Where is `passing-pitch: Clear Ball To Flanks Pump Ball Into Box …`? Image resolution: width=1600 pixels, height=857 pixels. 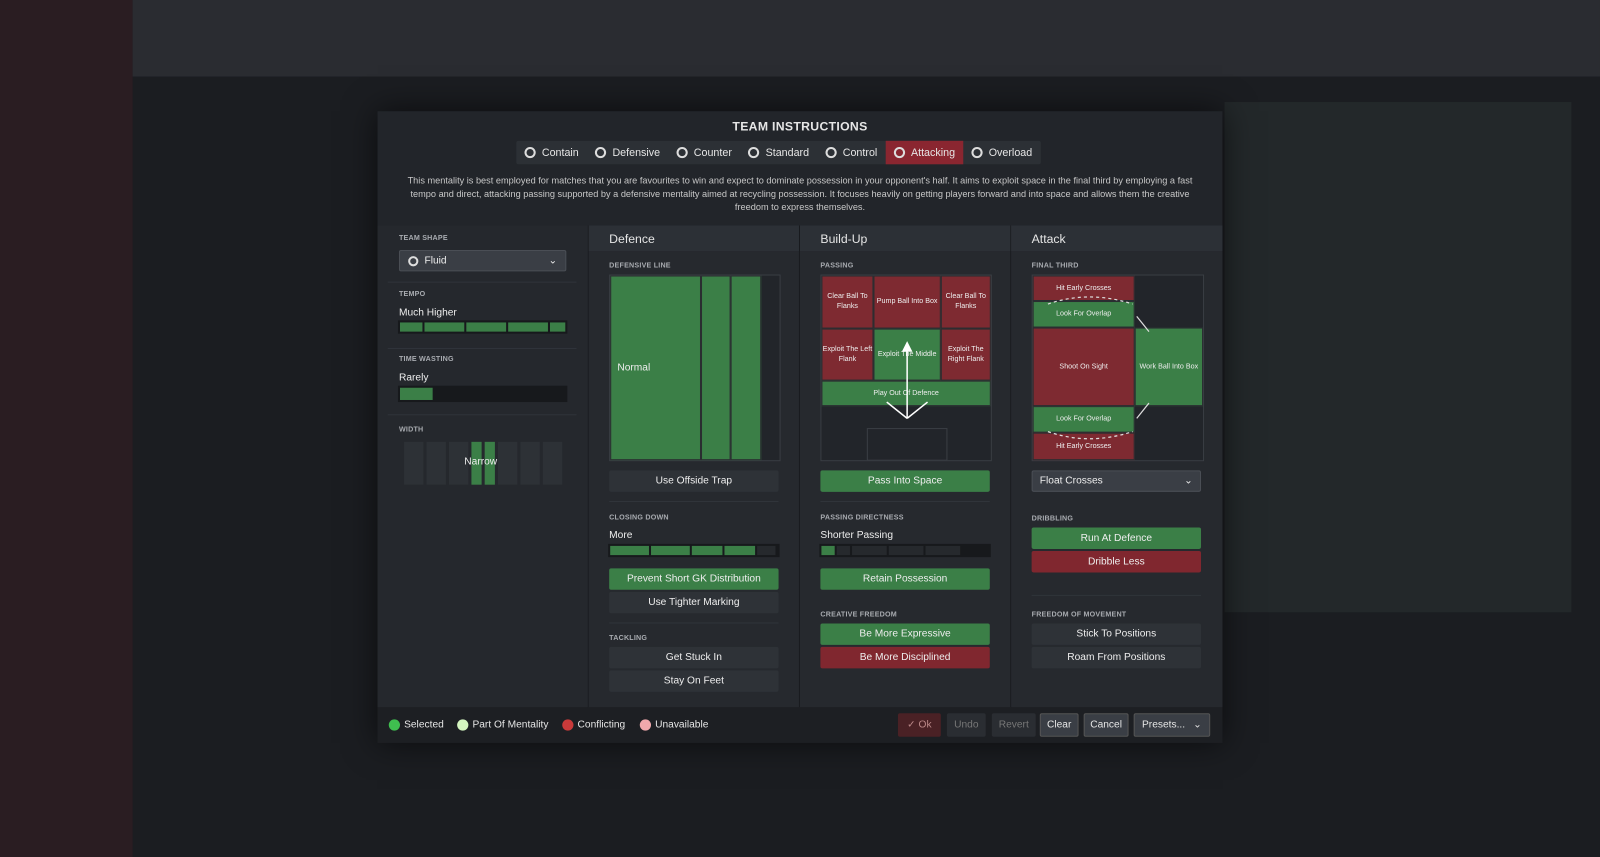
passing-pitch: Clear Ball To Flanks Pump Ball Into Box … is located at coordinates (906, 368).